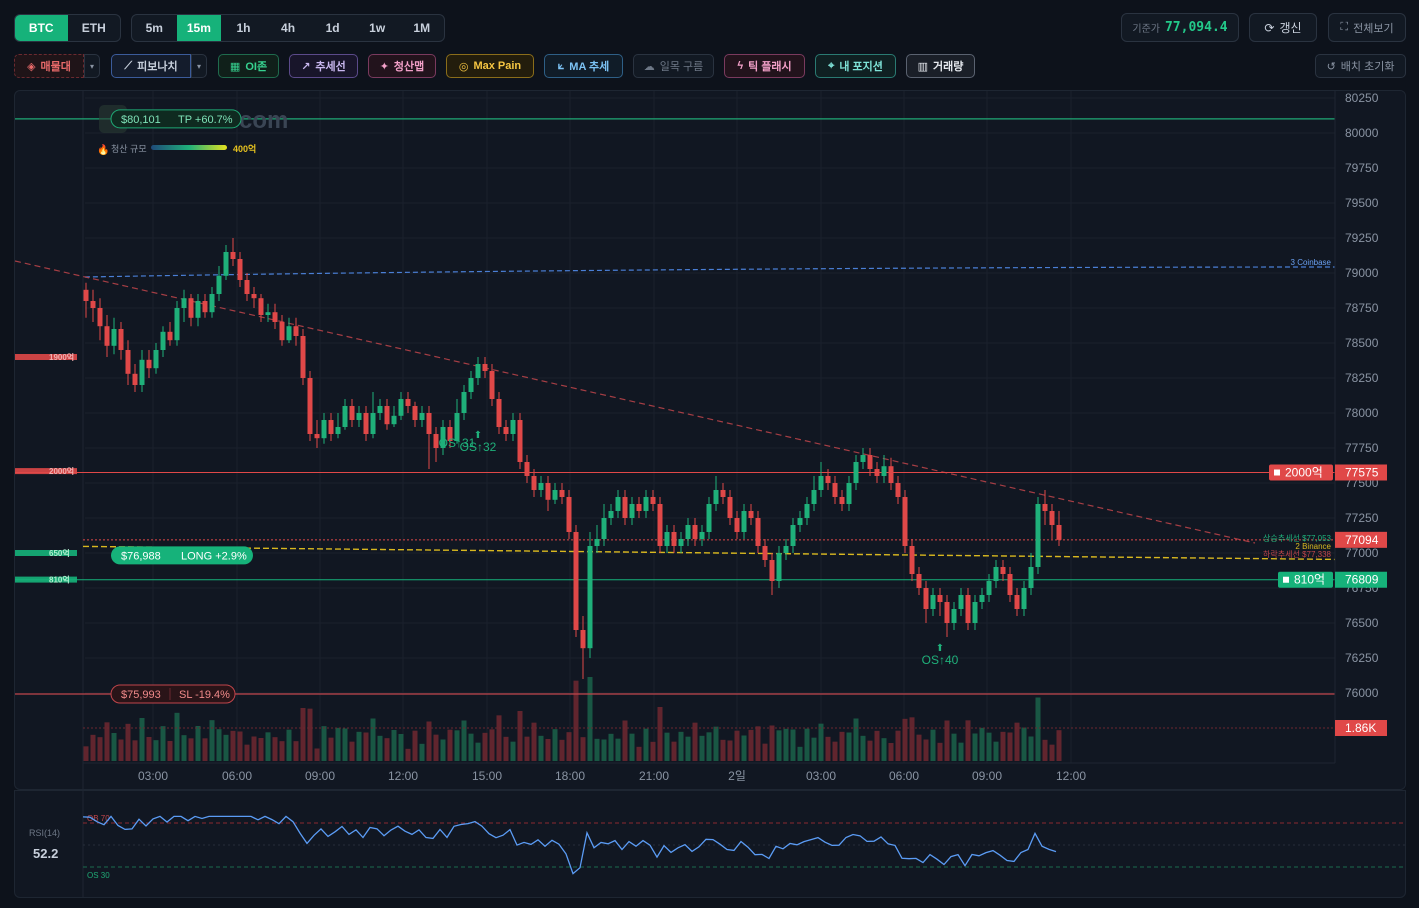 Image resolution: width=1419 pixels, height=908 pixels. I want to click on volume-toggle: ▥ 거래량, so click(940, 66).